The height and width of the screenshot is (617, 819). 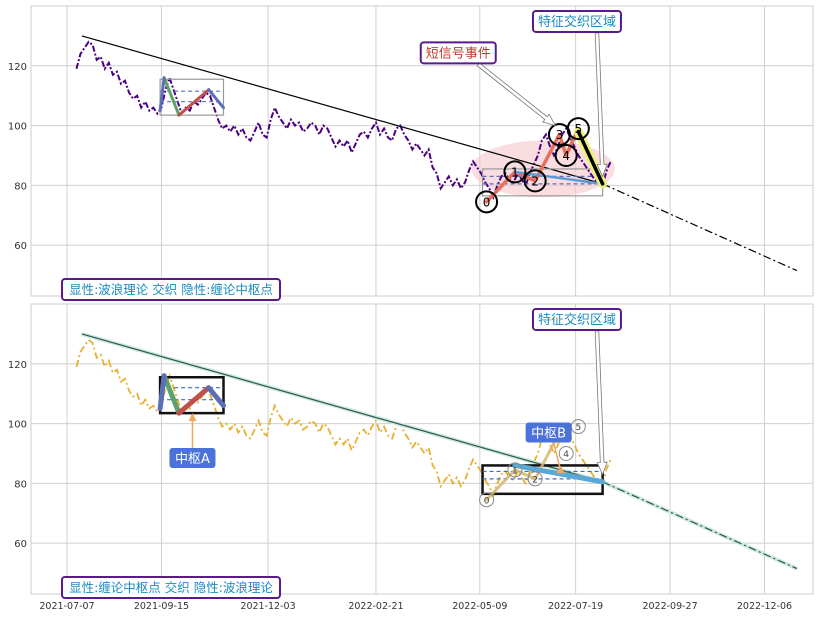 I want to click on bottom-wave-label-4: 4, so click(x=566, y=455).